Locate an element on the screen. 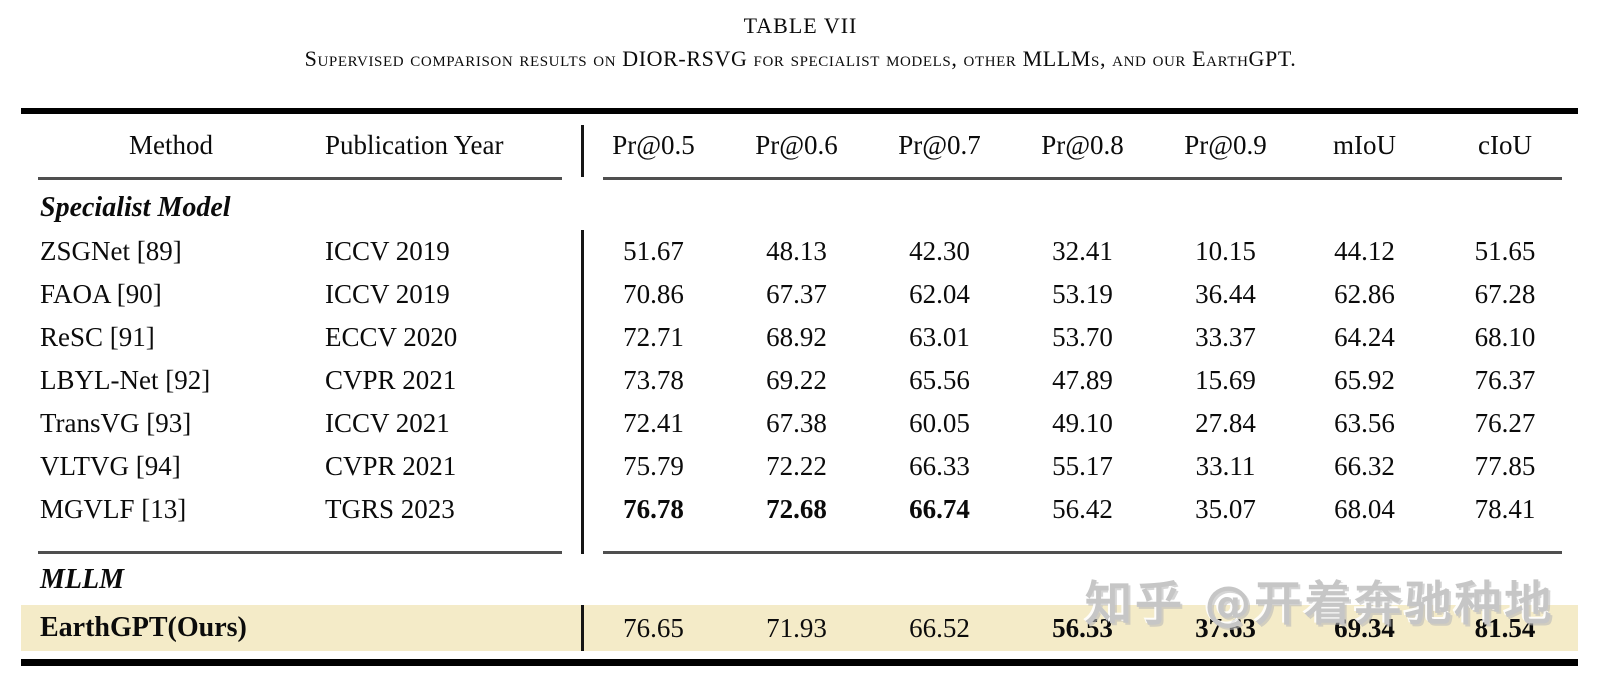 Image resolution: width=1601 pixels, height=679 pixels. col-header-publication-year: Publication Year is located at coordinates (414, 145).